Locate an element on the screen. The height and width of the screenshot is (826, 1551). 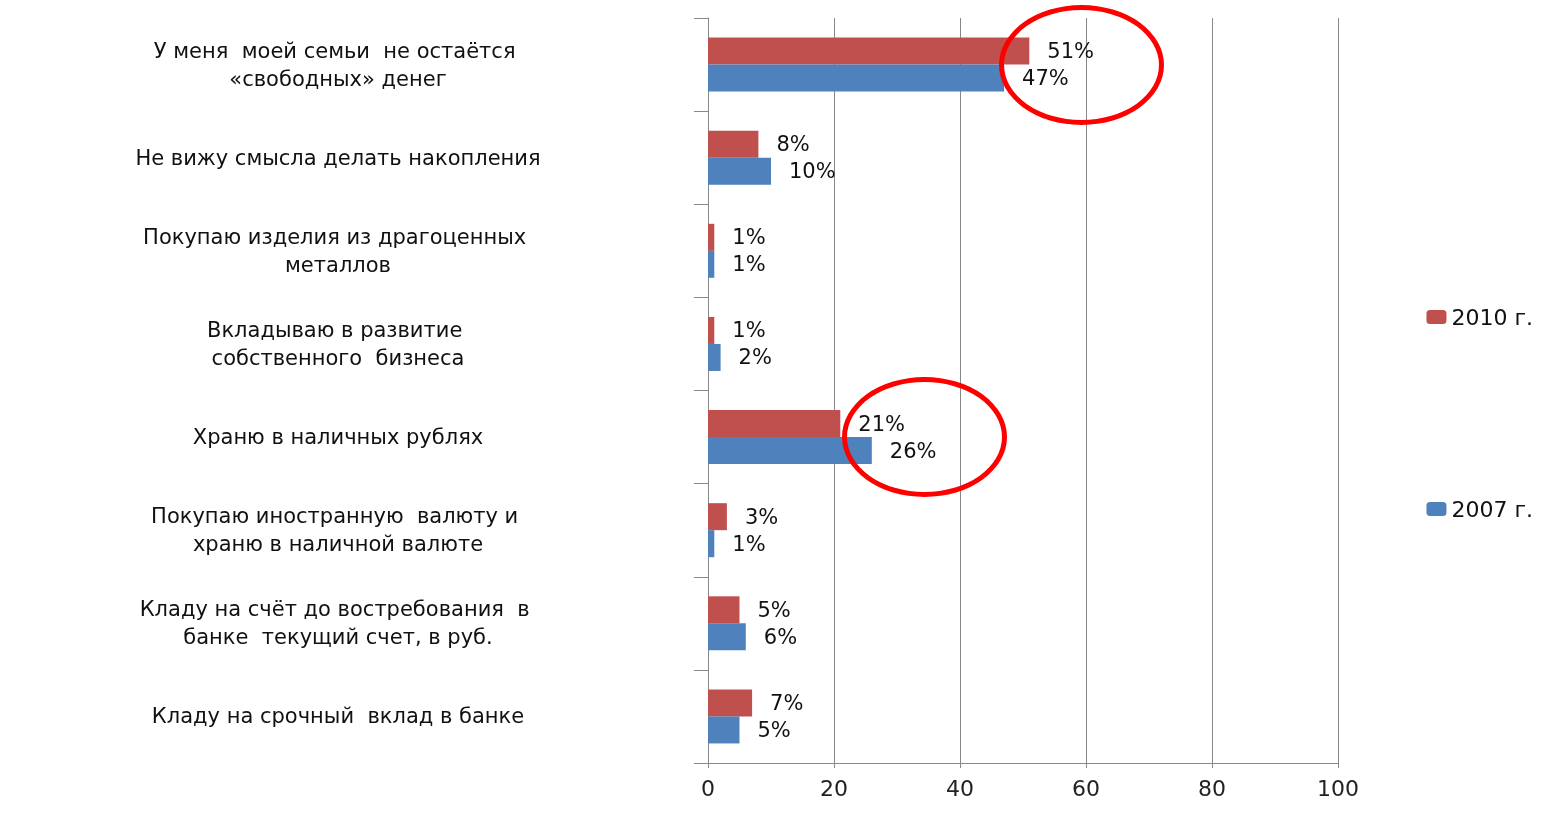
y-tick-label: Покупаю изделия из драгоценных металлов is located at coordinates (338, 250).